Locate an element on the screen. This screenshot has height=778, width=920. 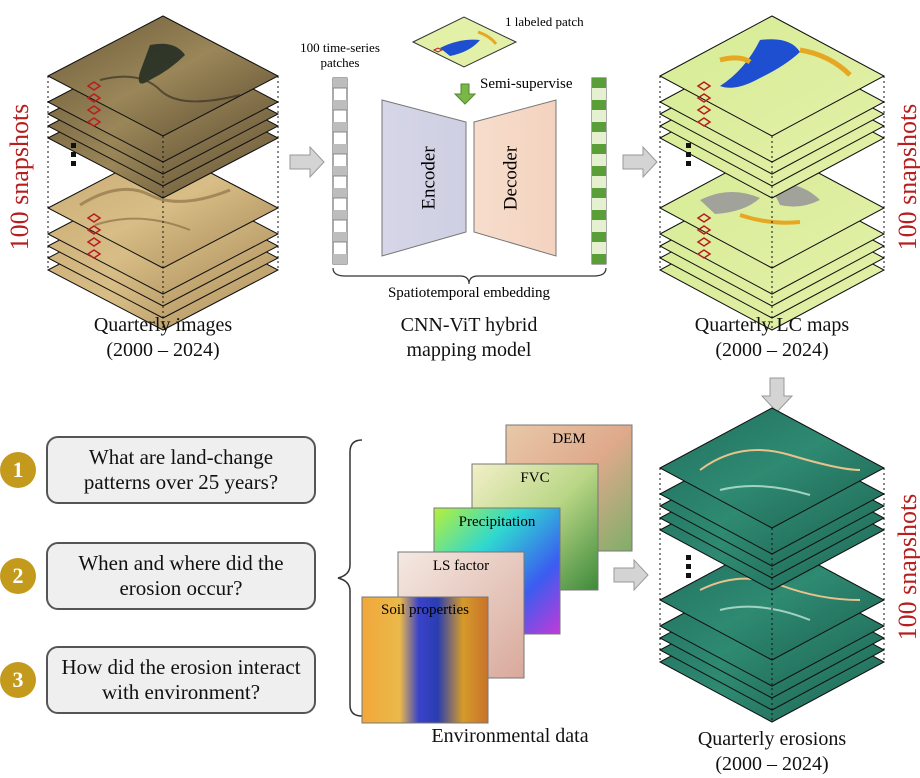
input-patch-column is located at coordinates (340, 171).